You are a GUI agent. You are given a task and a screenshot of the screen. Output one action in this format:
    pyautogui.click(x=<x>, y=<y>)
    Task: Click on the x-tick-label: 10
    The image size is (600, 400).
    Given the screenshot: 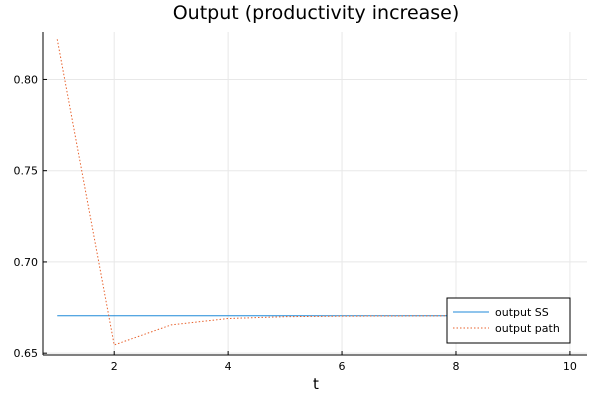 What is the action you would take?
    pyautogui.click(x=570, y=366)
    